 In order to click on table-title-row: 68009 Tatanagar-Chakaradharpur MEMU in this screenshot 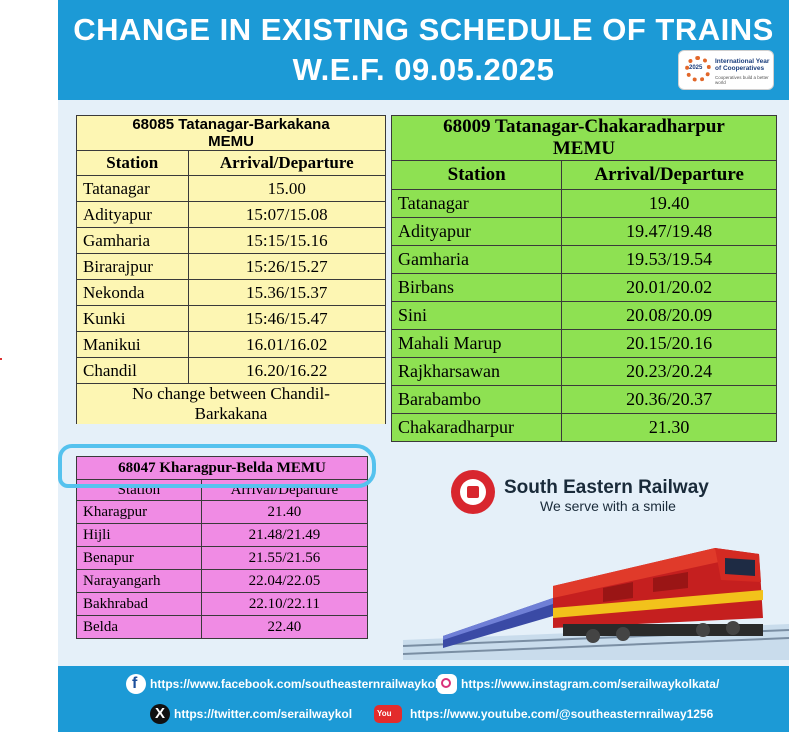, I will do `click(584, 138)`.